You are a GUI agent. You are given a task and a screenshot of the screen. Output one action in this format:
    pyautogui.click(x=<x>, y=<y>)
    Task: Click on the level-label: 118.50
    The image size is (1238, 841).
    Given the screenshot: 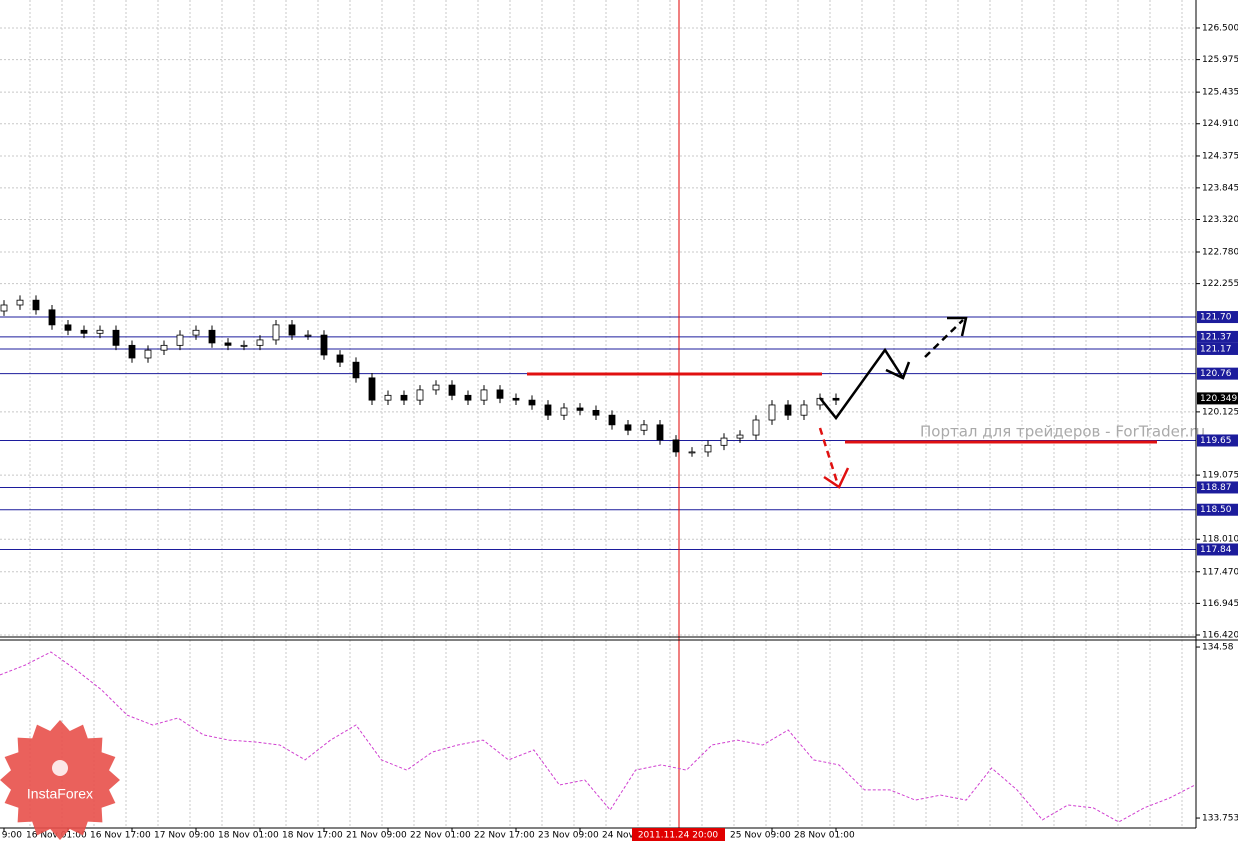 What is the action you would take?
    pyautogui.click(x=1216, y=510)
    